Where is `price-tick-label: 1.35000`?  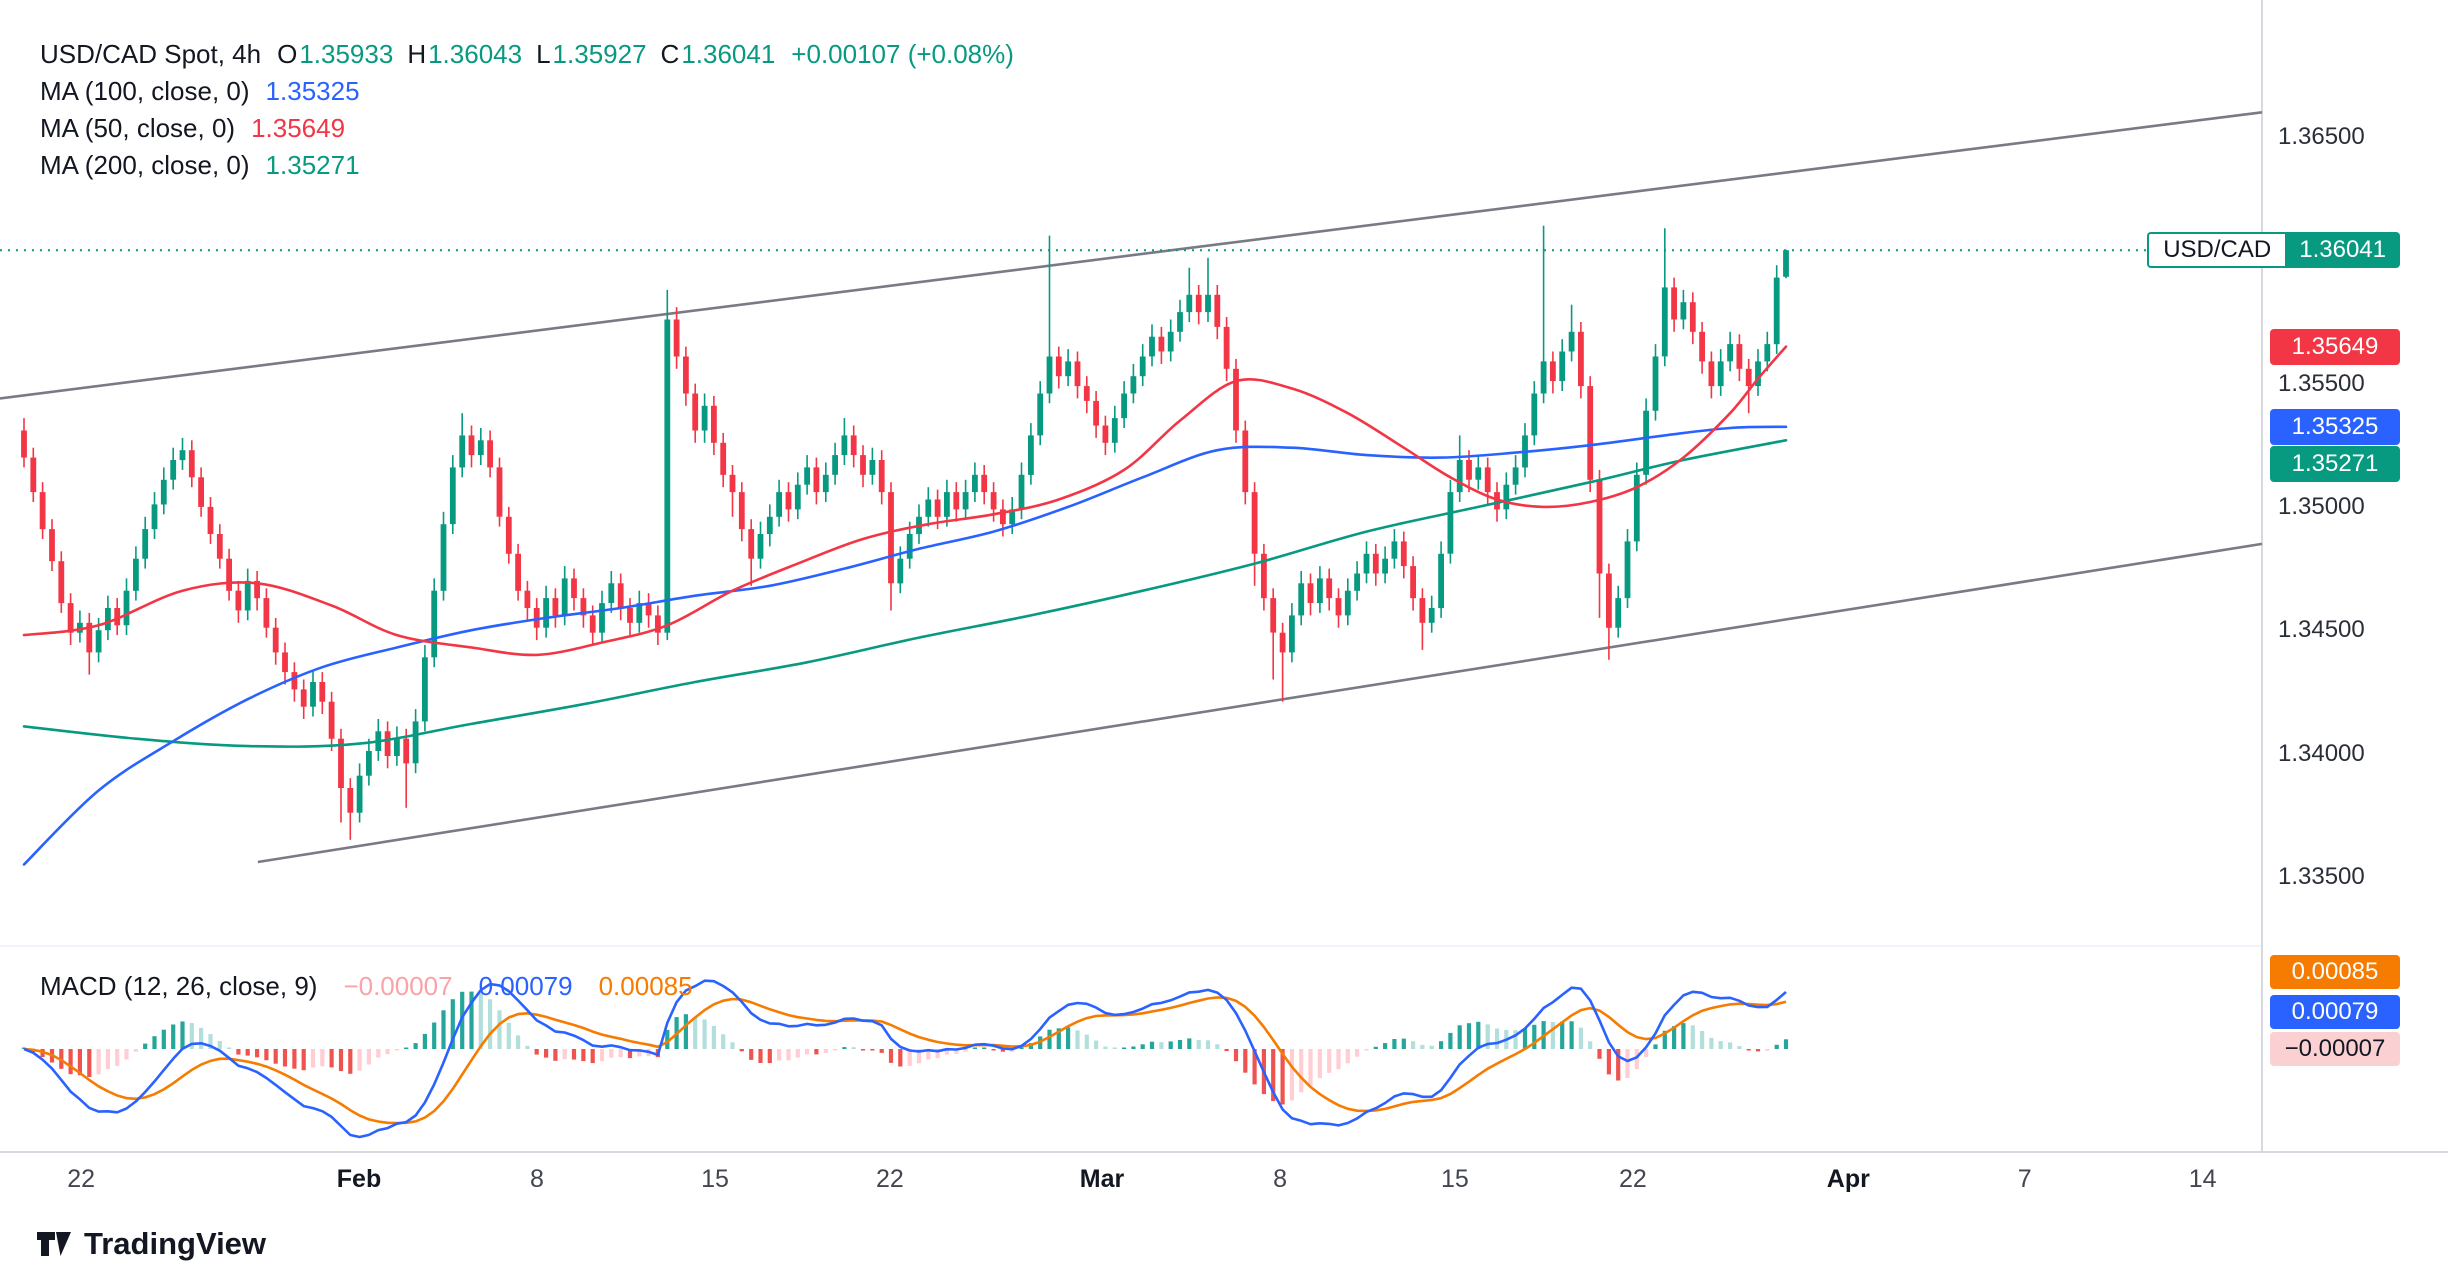
price-tick-label: 1.35000 is located at coordinates (2321, 506).